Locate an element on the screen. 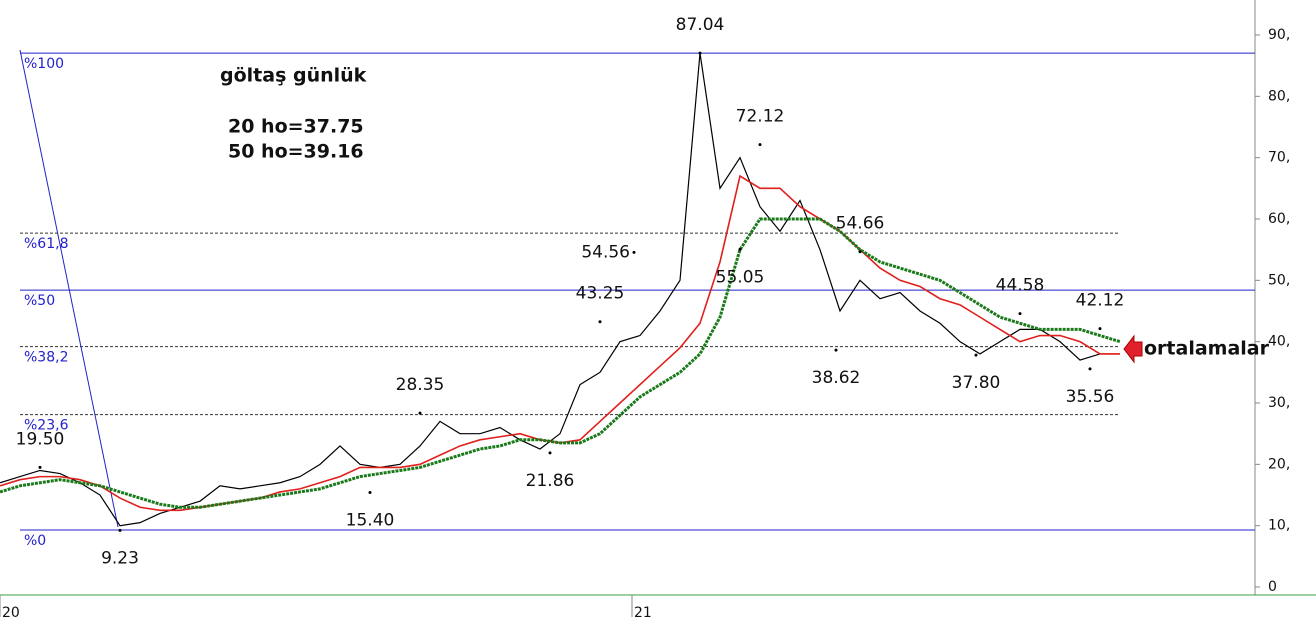 This screenshot has height=624, width=1316. fib-label: %23,6 is located at coordinates (46, 426).